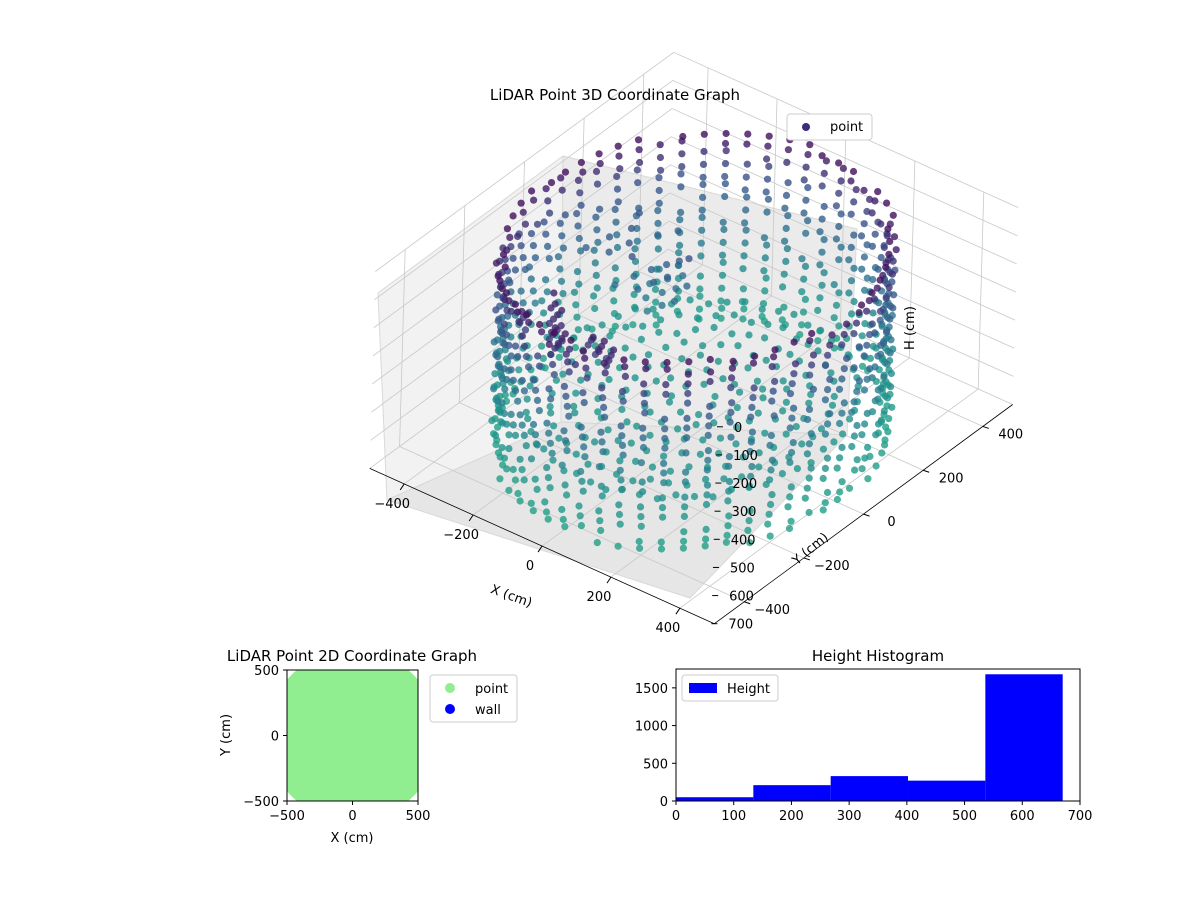 The image size is (1200, 900). Describe the element at coordinates (774, 197) in the screenshot. I see `grid-line` at that location.